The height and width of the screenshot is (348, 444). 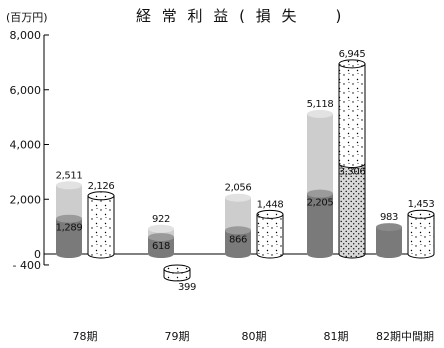 I want to click on category-label: 82期中間期, so click(x=405, y=336).